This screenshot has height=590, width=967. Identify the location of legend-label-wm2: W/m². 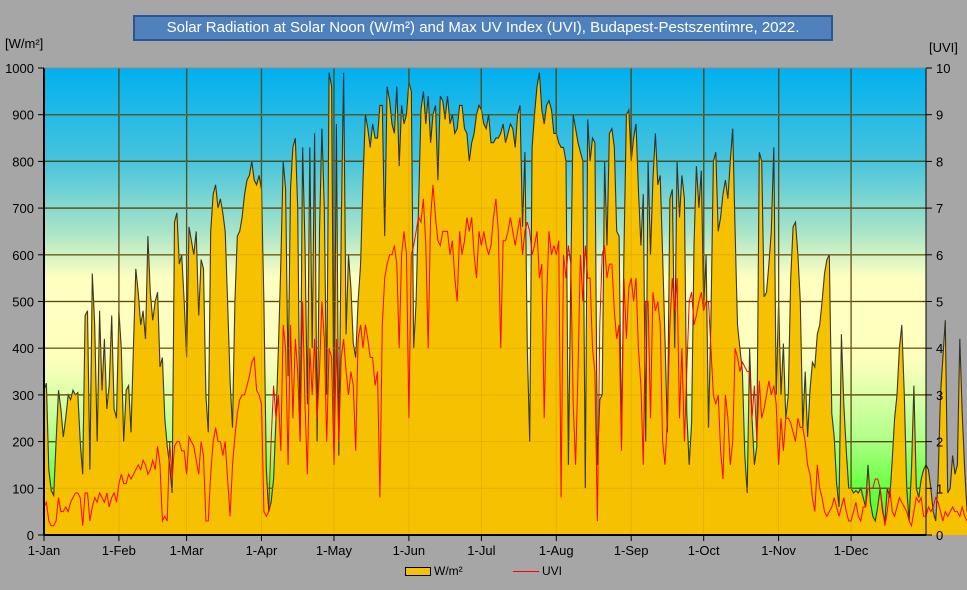
(448, 571).